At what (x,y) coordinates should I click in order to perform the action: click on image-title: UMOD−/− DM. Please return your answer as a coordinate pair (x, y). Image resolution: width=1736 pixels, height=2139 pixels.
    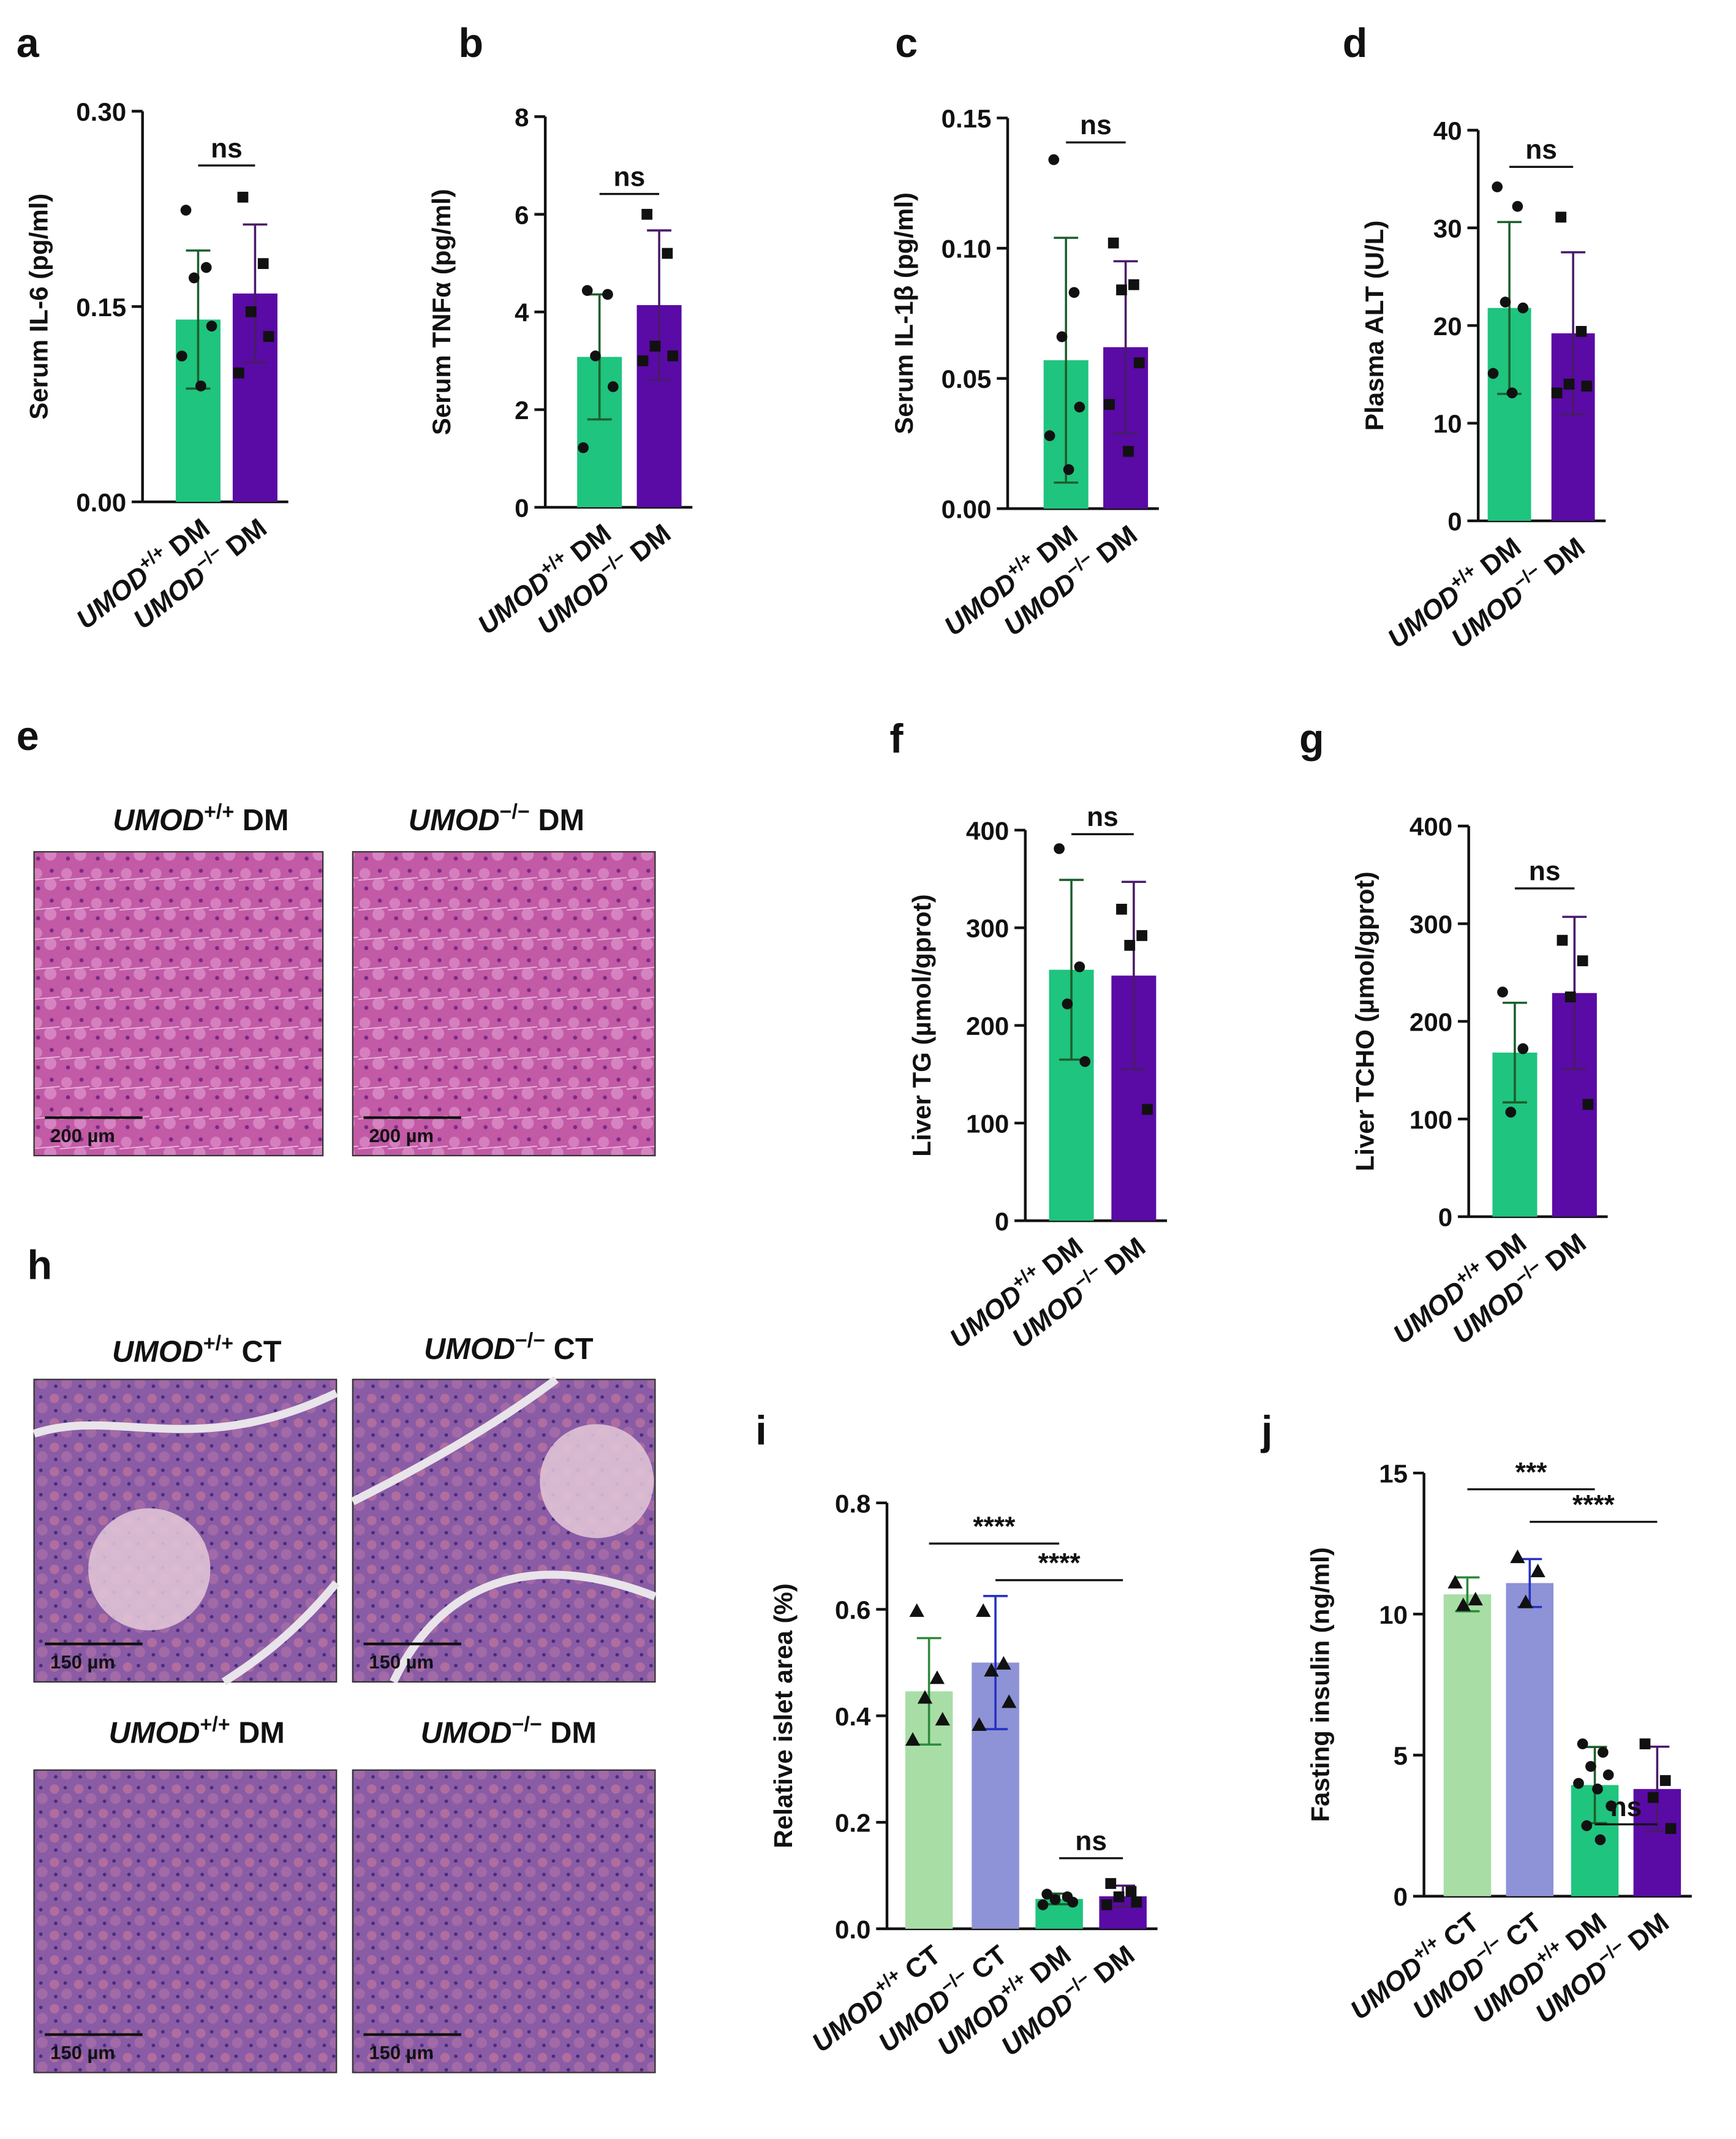
    Looking at the image, I should click on (509, 1731).